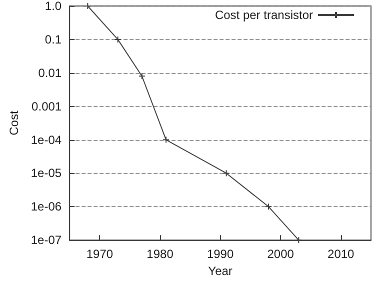 The width and height of the screenshot is (372, 282). What do you see at coordinates (220, 254) in the screenshot?
I see `x-tick-label: 1990` at bounding box center [220, 254].